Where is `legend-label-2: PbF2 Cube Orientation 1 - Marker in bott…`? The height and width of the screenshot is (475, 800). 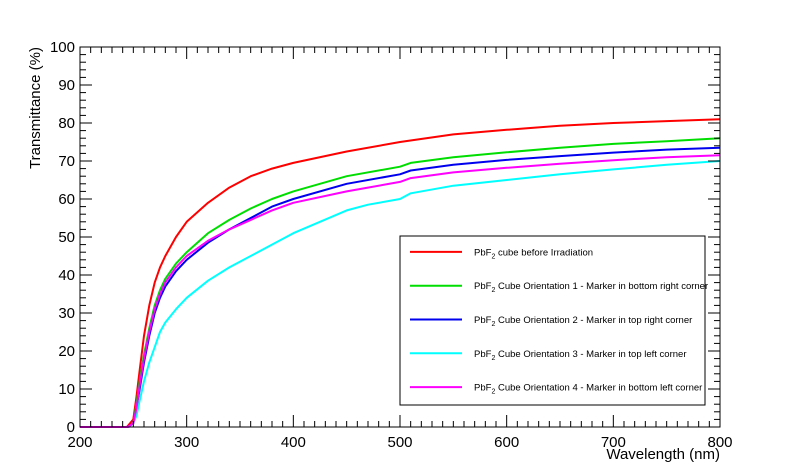 legend-label-2: PbF2 Cube Orientation 1 - Marker in bott… is located at coordinates (591, 287).